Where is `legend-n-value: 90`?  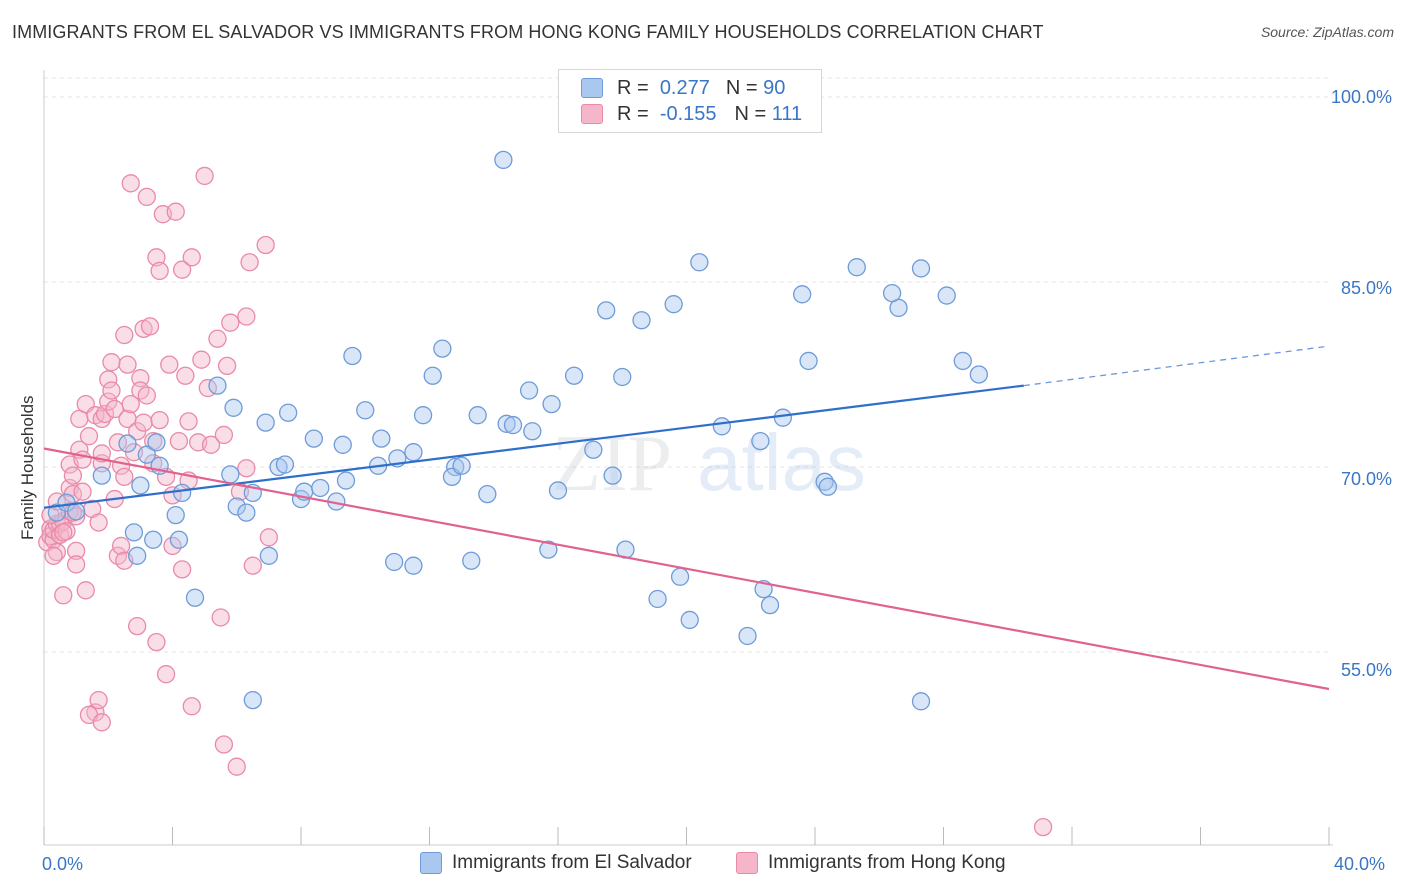 legend-n-value: 90 is located at coordinates (774, 87).